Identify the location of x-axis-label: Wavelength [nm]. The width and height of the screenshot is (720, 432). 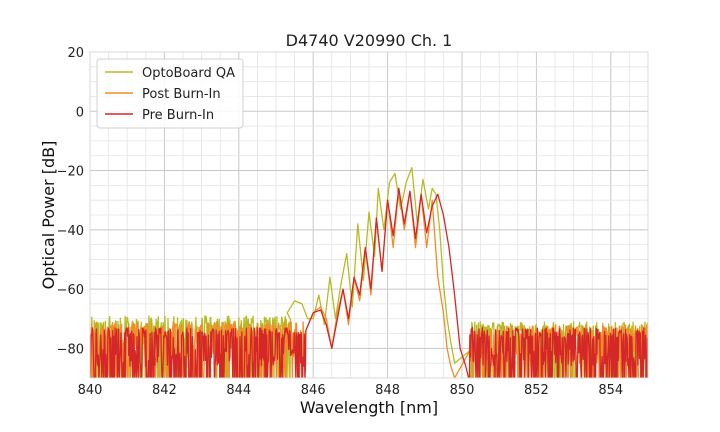
(369, 407).